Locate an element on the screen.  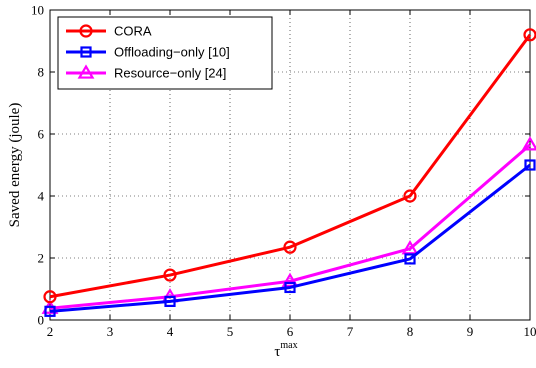
y-tick-label: 8 is located at coordinates (41, 72).